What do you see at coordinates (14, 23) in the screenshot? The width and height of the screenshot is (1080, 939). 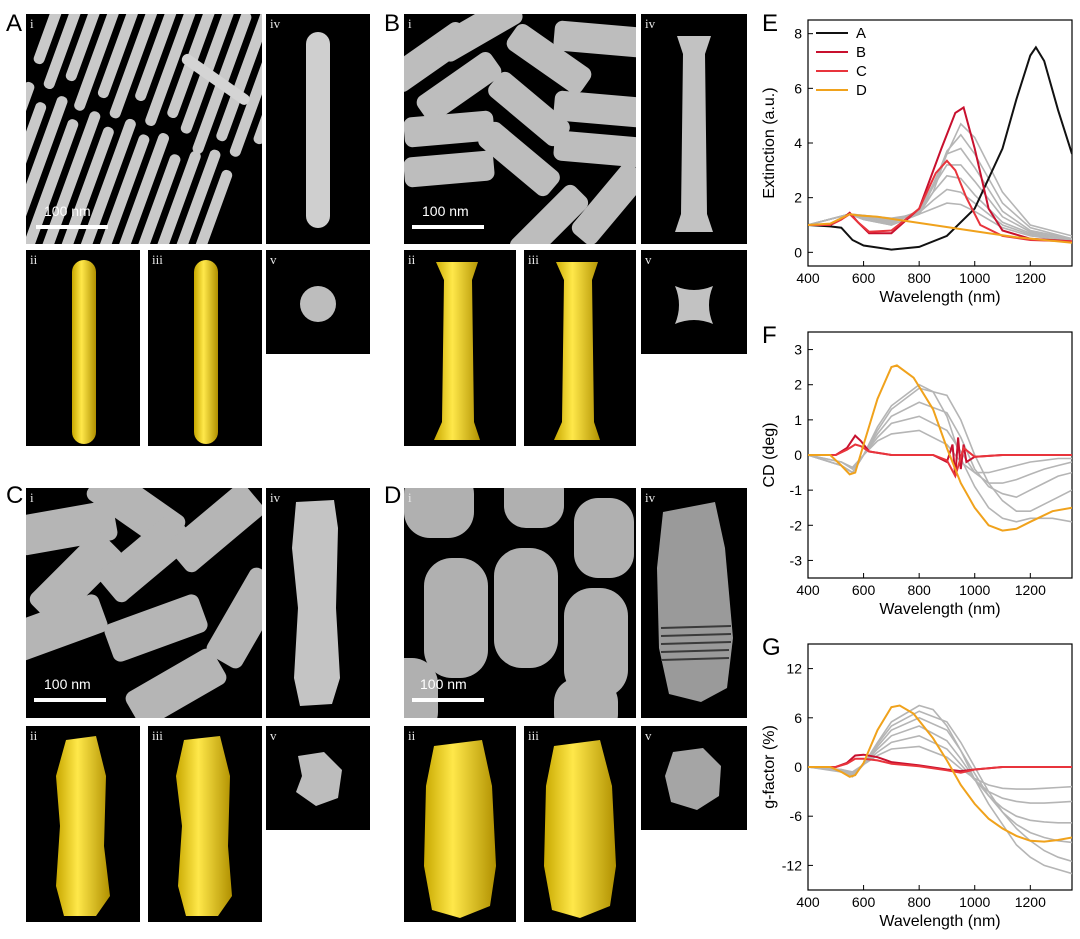 I see `panel-label-a: A` at bounding box center [14, 23].